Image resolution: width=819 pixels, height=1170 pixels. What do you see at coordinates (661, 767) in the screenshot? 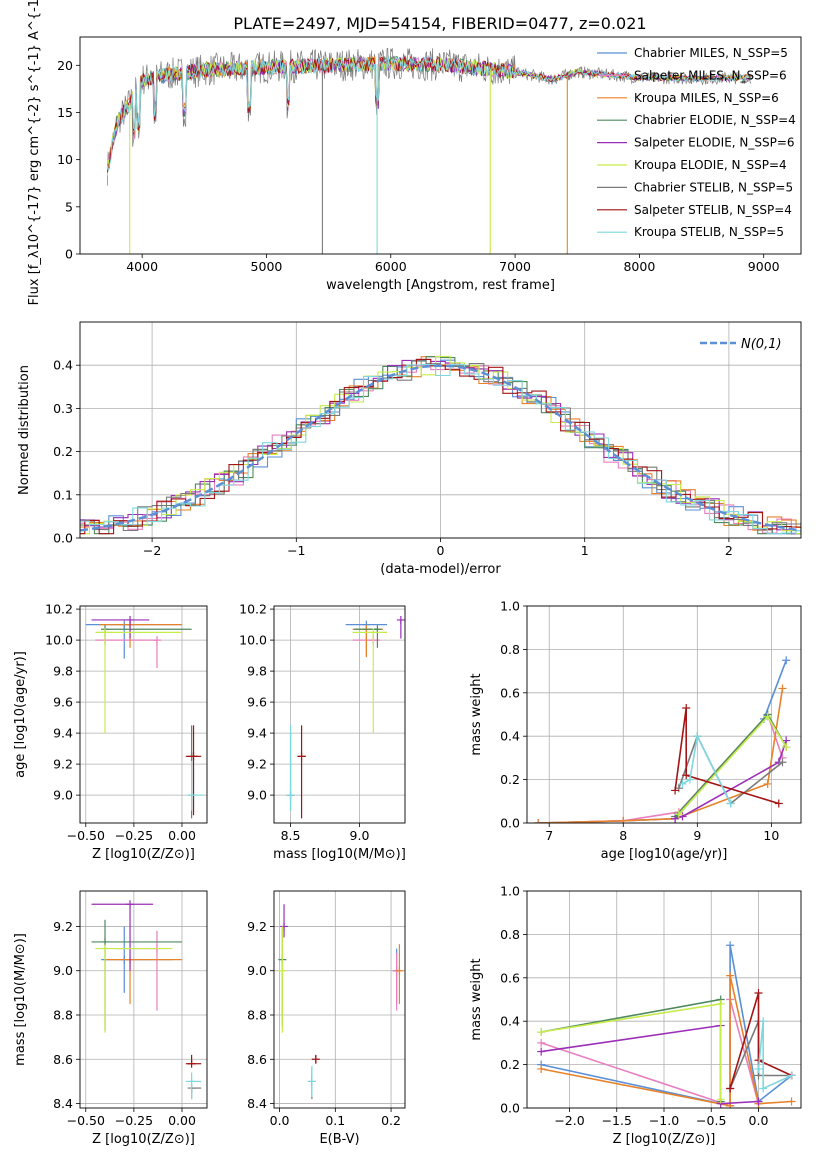
I see `mass-weight-line-salpeter_miles` at bounding box center [661, 767].